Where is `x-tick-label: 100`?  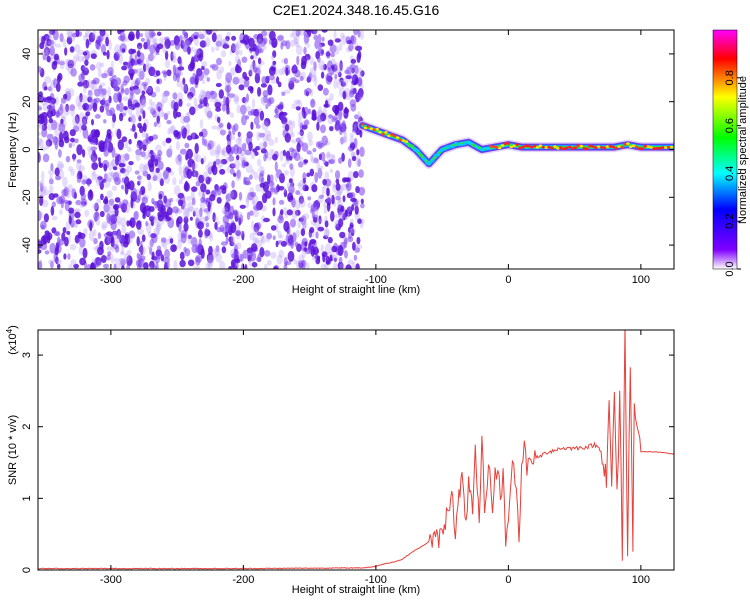 x-tick-label: 100 is located at coordinates (641, 580).